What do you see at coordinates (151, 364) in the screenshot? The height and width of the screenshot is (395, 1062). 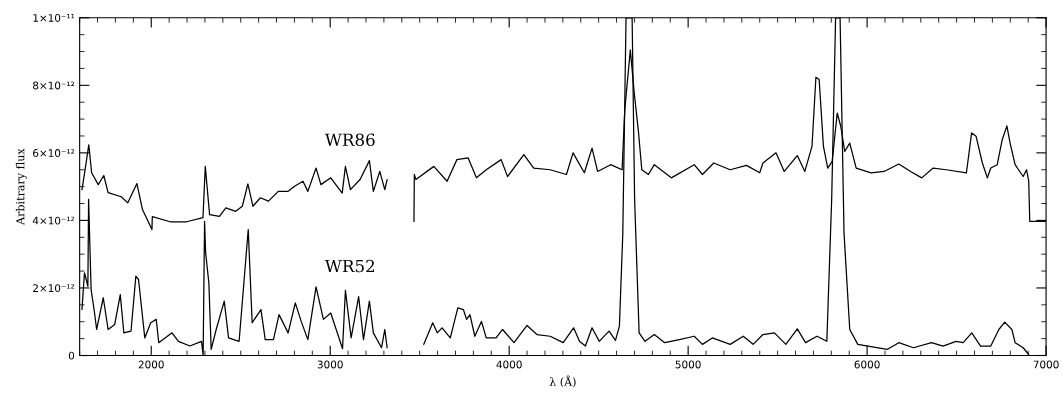 I see `x-tick-label: 2000` at bounding box center [151, 364].